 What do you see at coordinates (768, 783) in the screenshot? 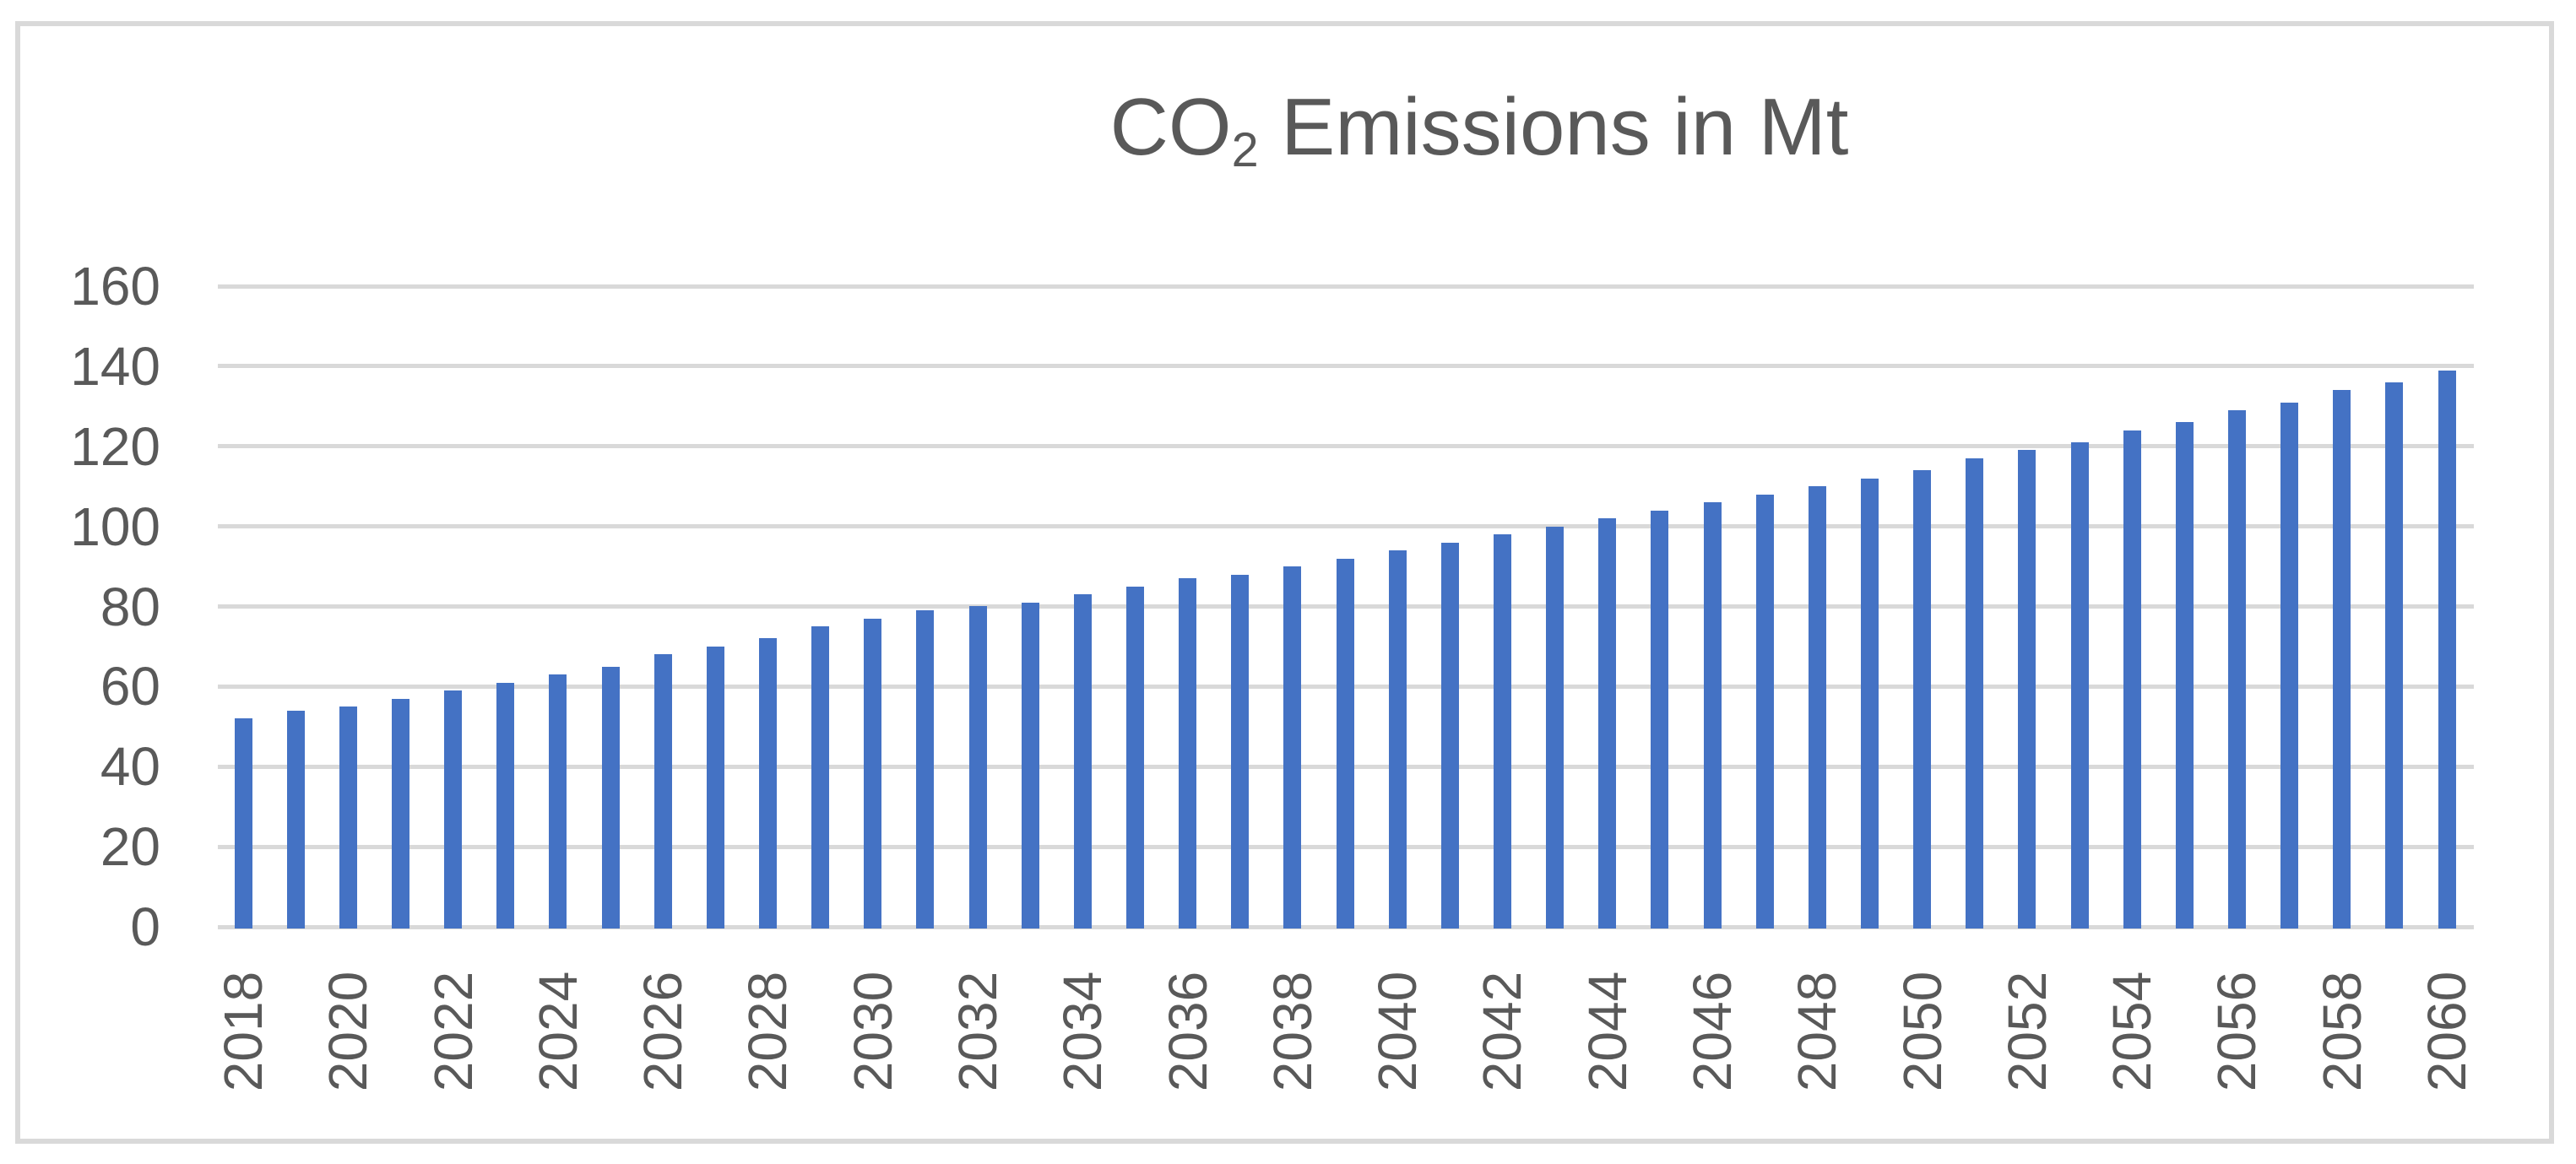
I see `bar-2028` at bounding box center [768, 783].